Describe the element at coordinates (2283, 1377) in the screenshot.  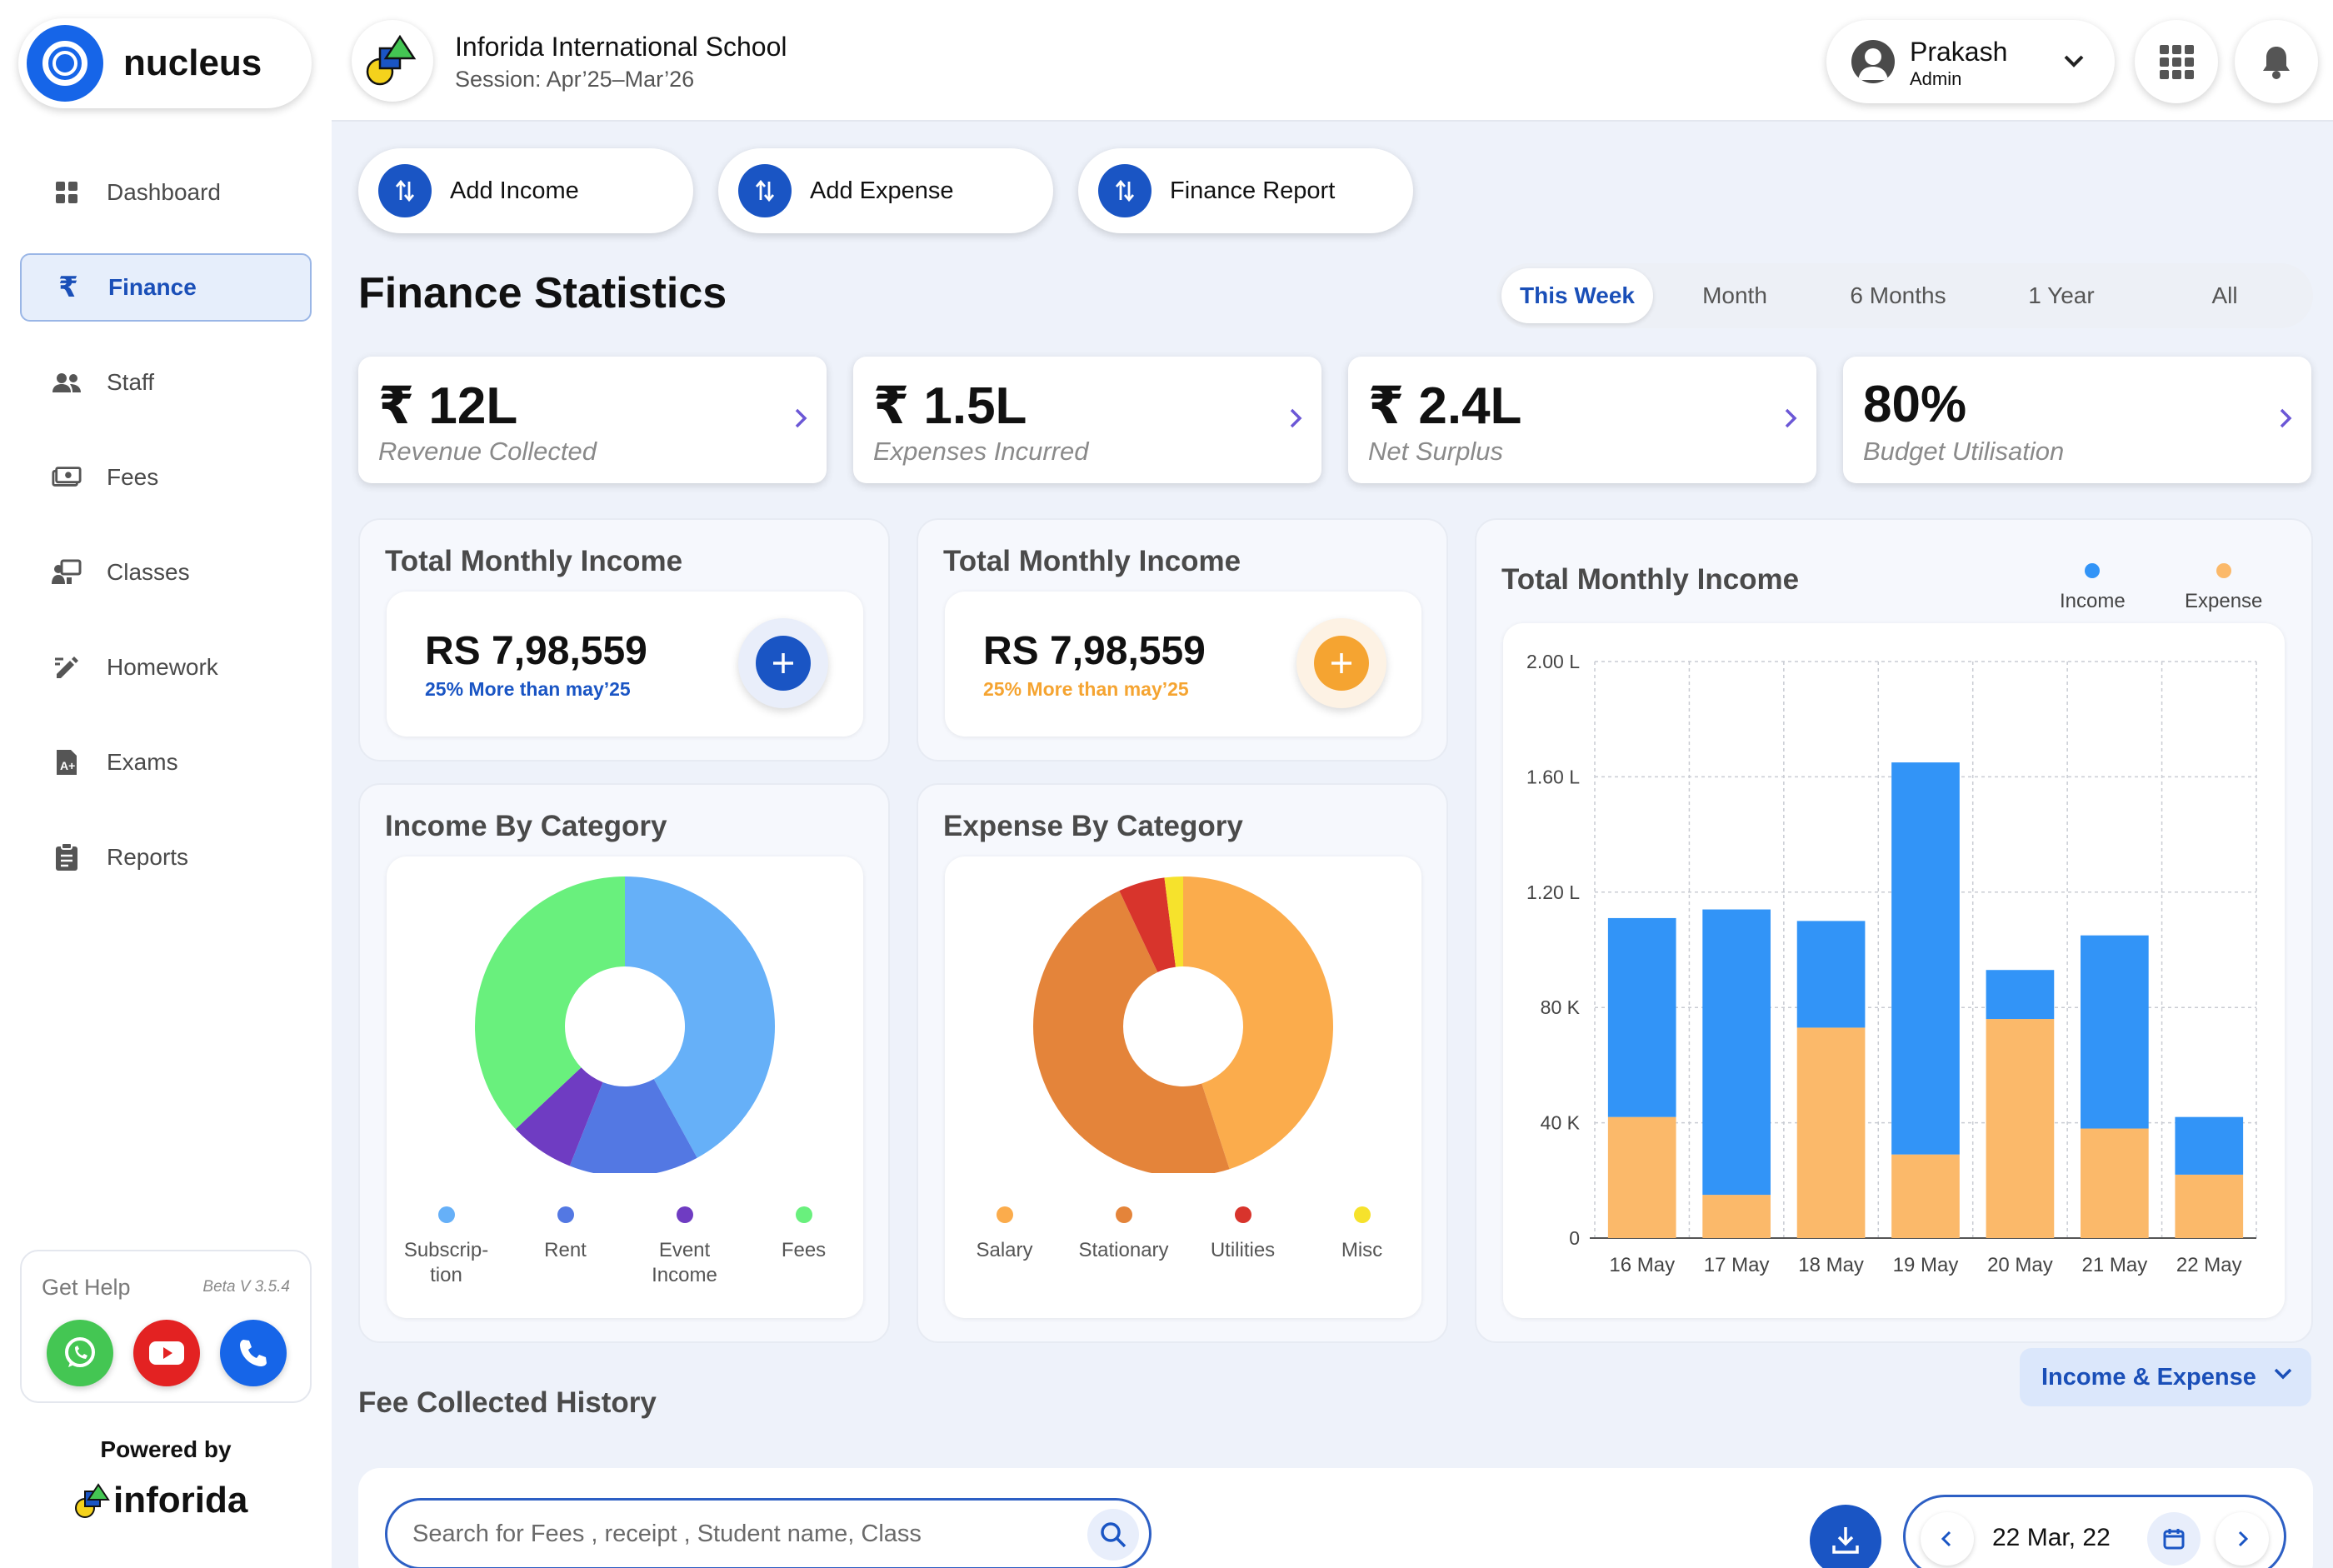
I see `chevron-down-icon` at that location.